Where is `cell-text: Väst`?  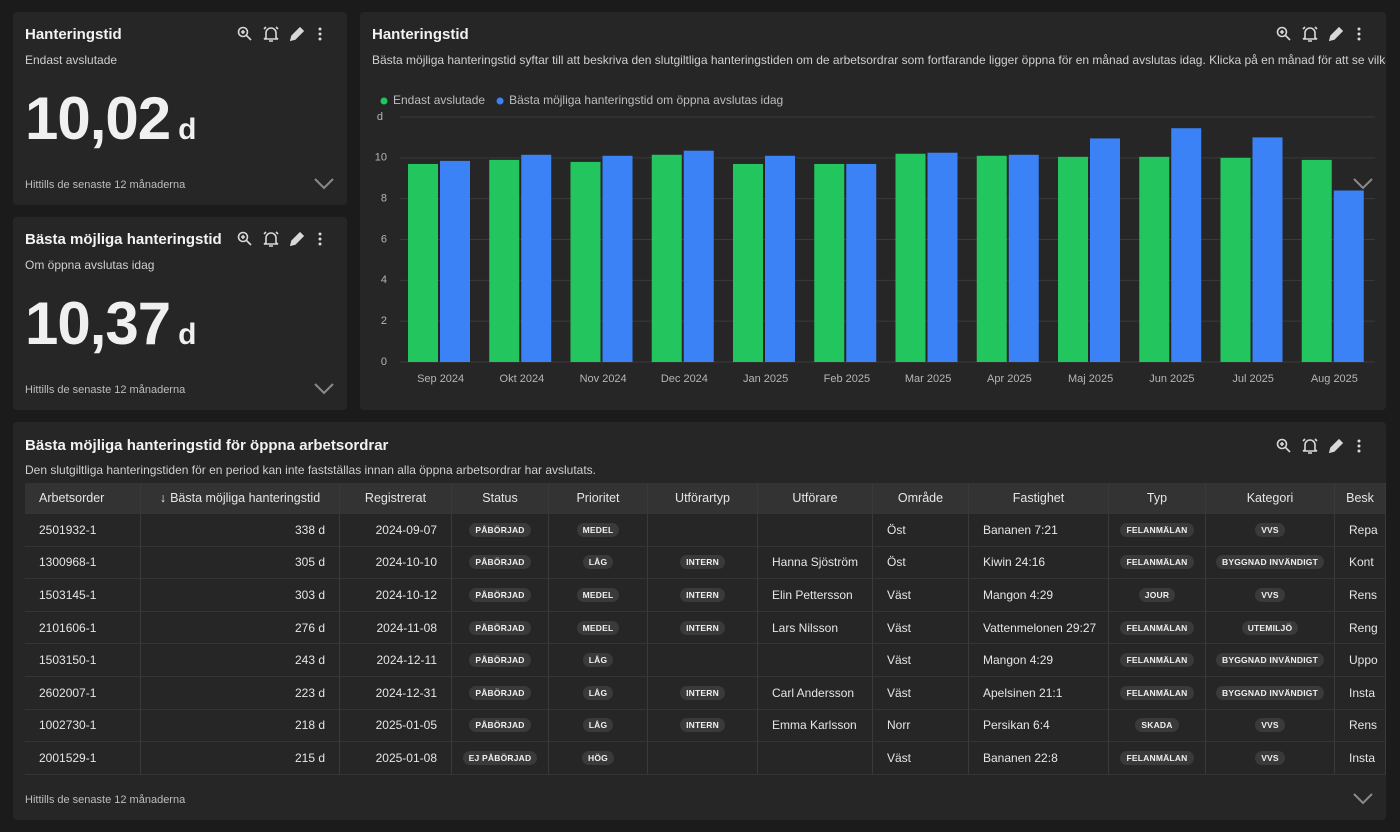 cell-text: Väst is located at coordinates (899, 594).